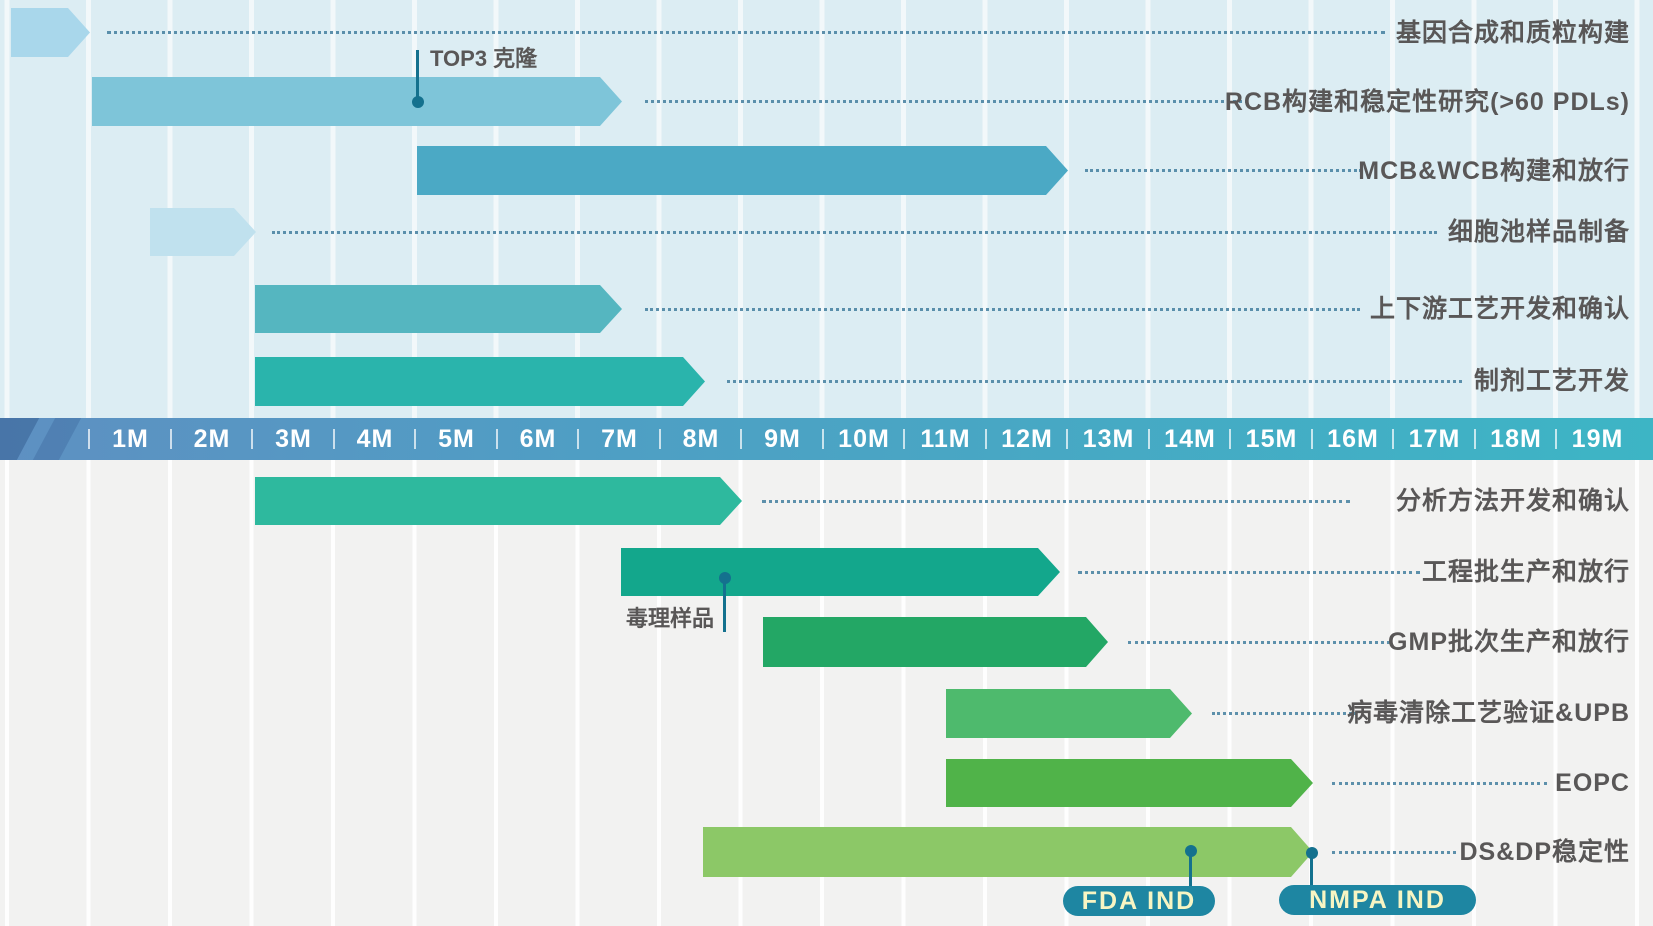 The height and width of the screenshot is (926, 1653). Describe the element at coordinates (1509, 642) in the screenshot. I see `task-label-gmp-batch: GMP批次生产和放行` at that location.